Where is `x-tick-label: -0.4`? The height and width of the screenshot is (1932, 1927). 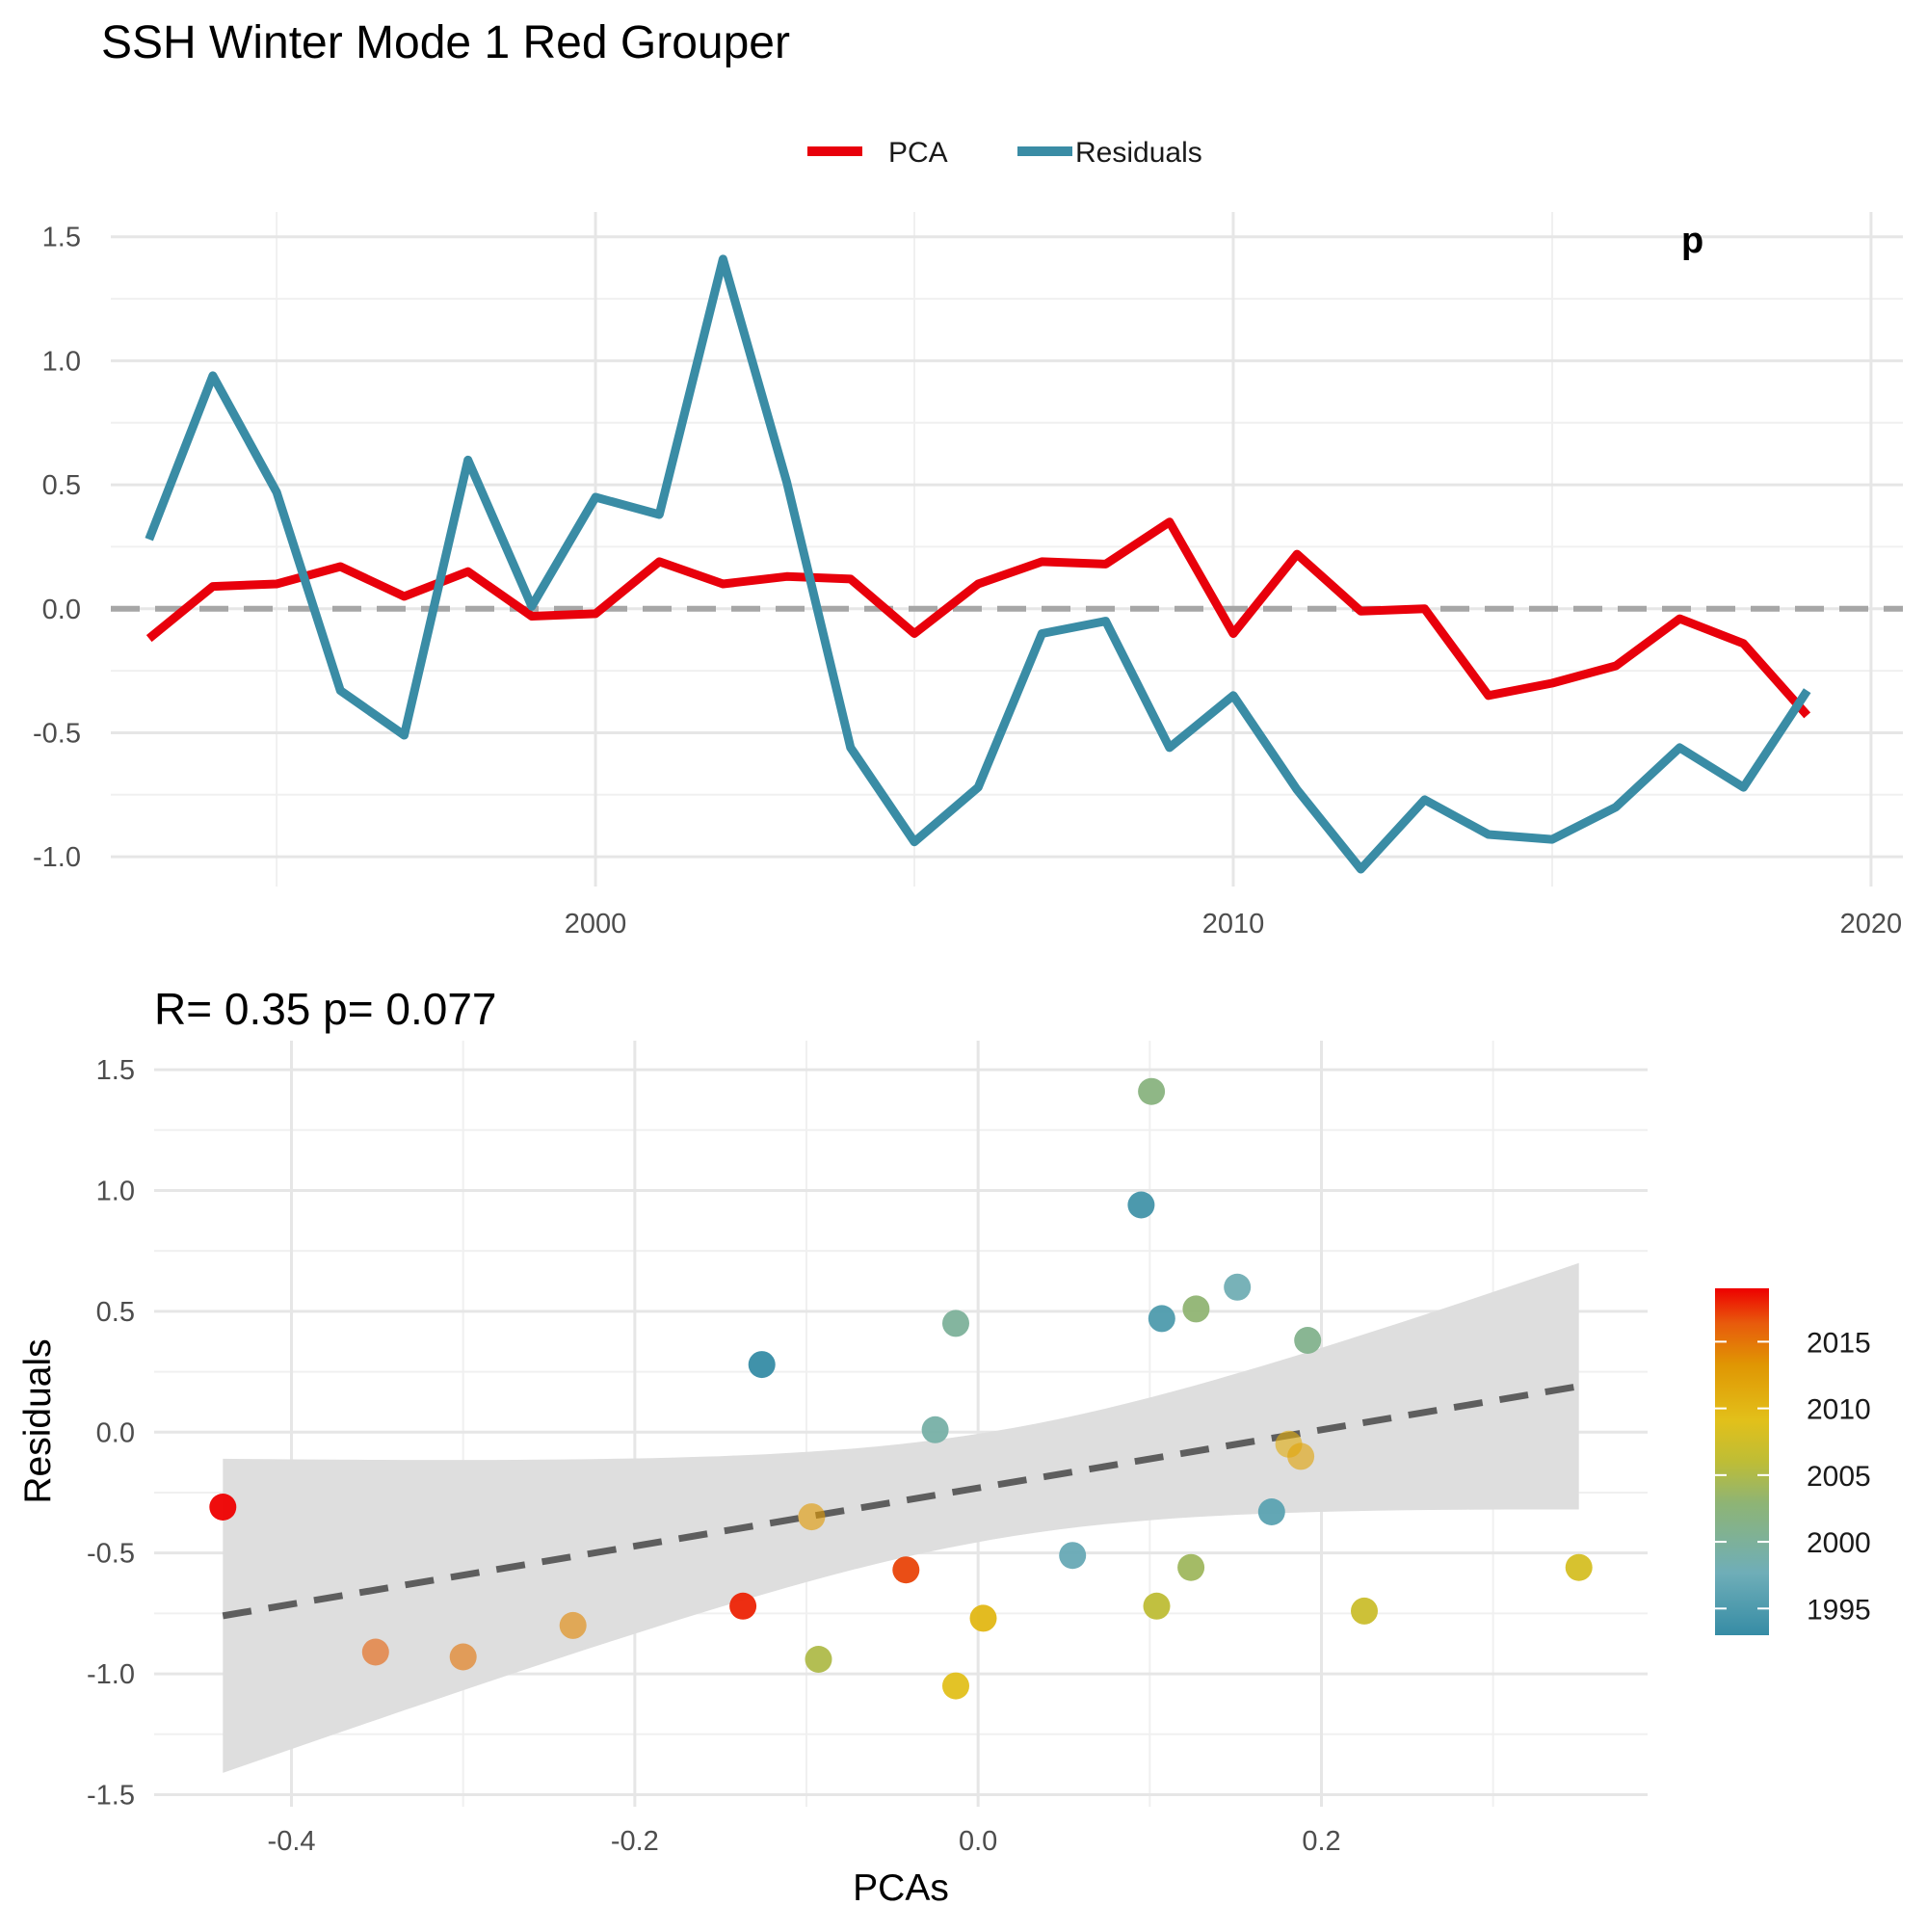 x-tick-label: -0.4 is located at coordinates (292, 1841).